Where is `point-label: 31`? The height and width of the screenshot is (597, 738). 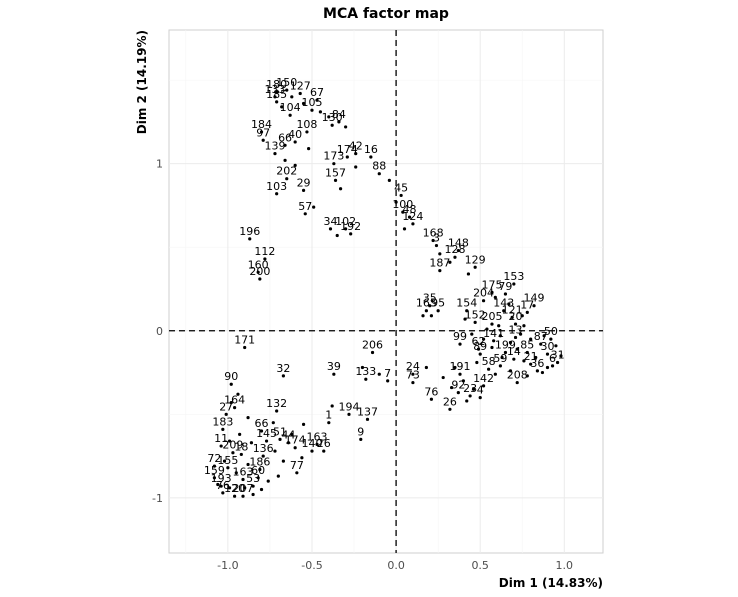 point-label: 31 is located at coordinates (558, 355).